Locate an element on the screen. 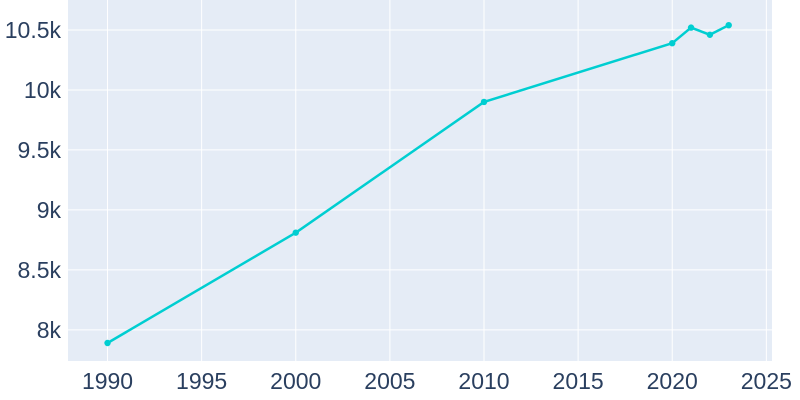 The height and width of the screenshot is (400, 800). y-tick-label: 8k is located at coordinates (49, 330).